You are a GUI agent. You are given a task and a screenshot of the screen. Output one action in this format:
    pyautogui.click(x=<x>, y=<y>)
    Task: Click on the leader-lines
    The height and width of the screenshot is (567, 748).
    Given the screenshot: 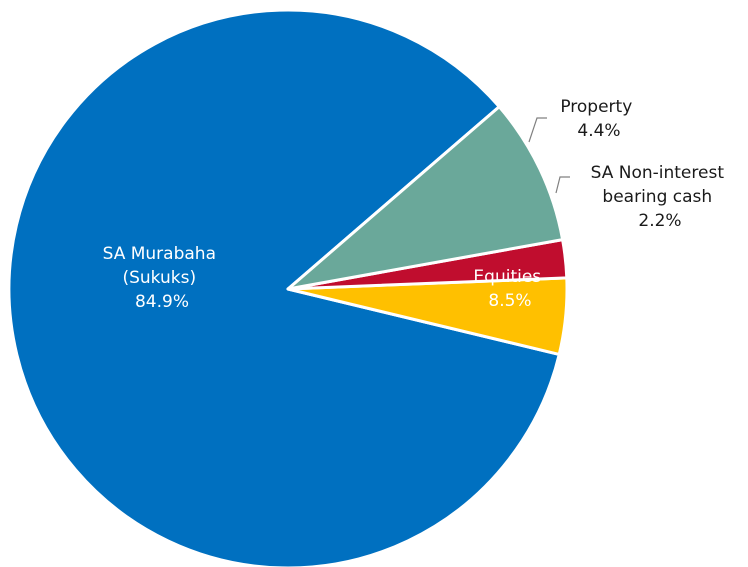 What is the action you would take?
    pyautogui.click(x=549, y=155)
    